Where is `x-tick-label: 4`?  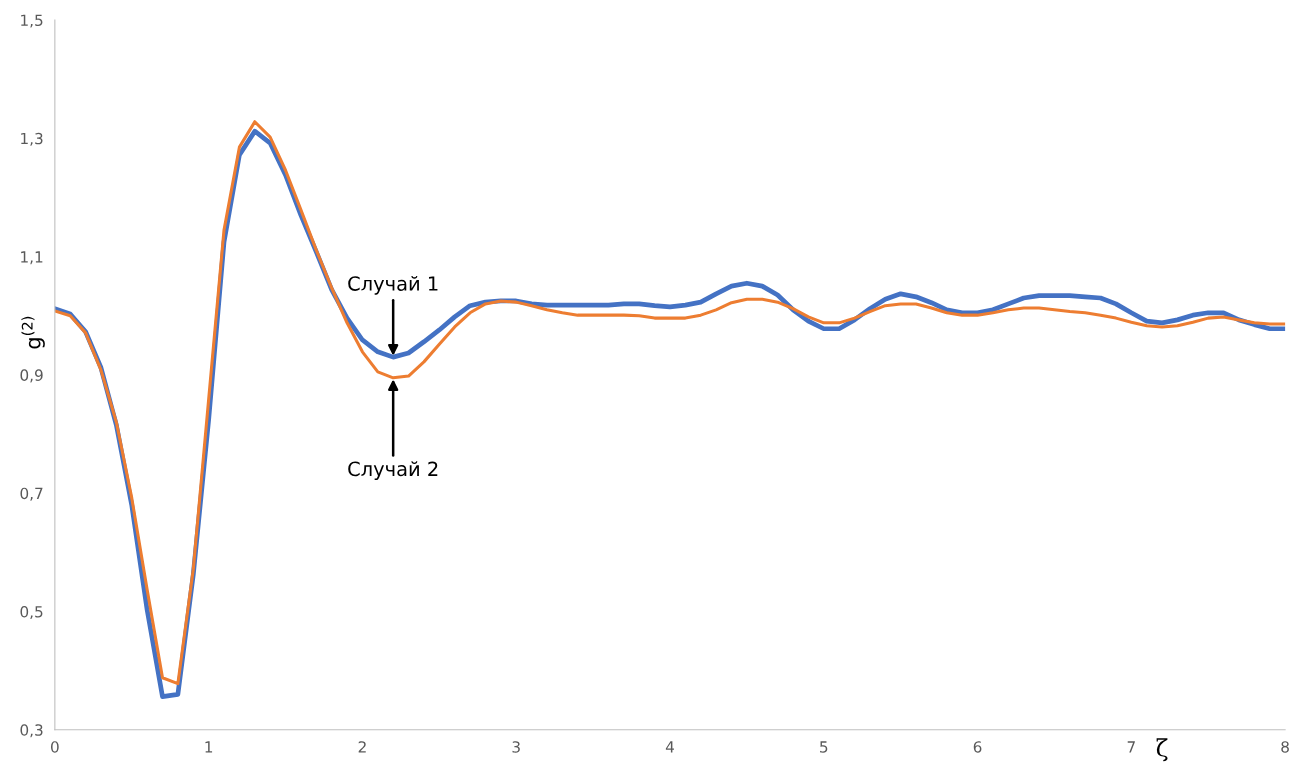 x-tick-label: 4 is located at coordinates (669, 747).